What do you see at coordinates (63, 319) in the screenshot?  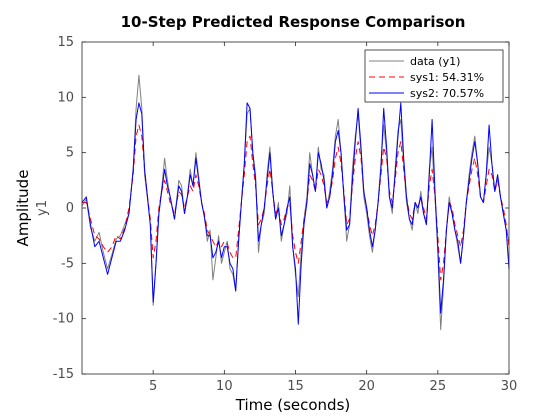 I see `y-tick-label-1: -10` at bounding box center [63, 319].